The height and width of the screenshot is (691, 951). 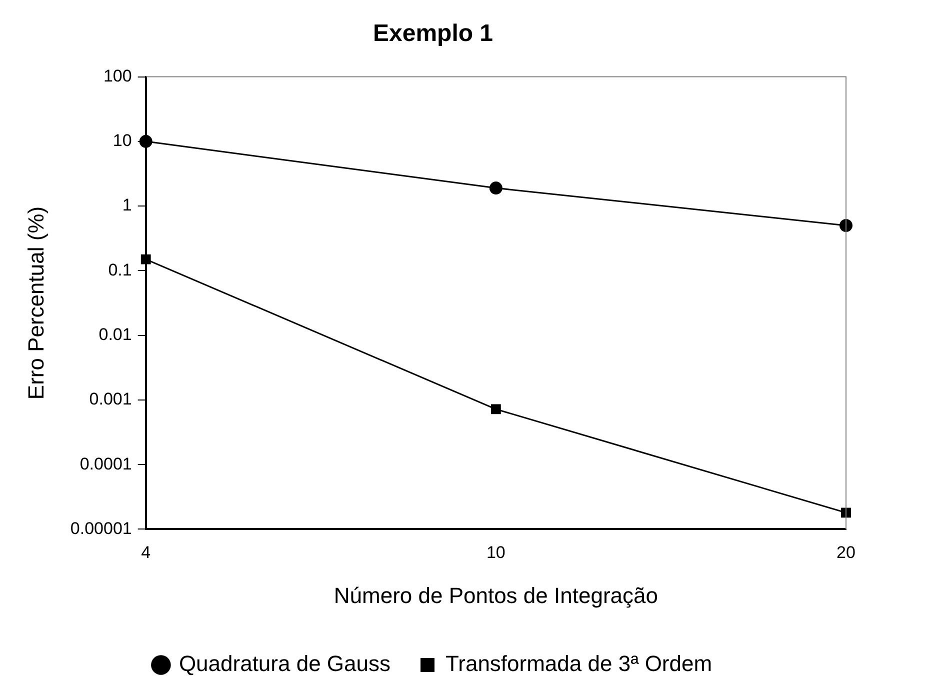 I want to click on y-tick-label: 0.1, so click(x=120, y=270).